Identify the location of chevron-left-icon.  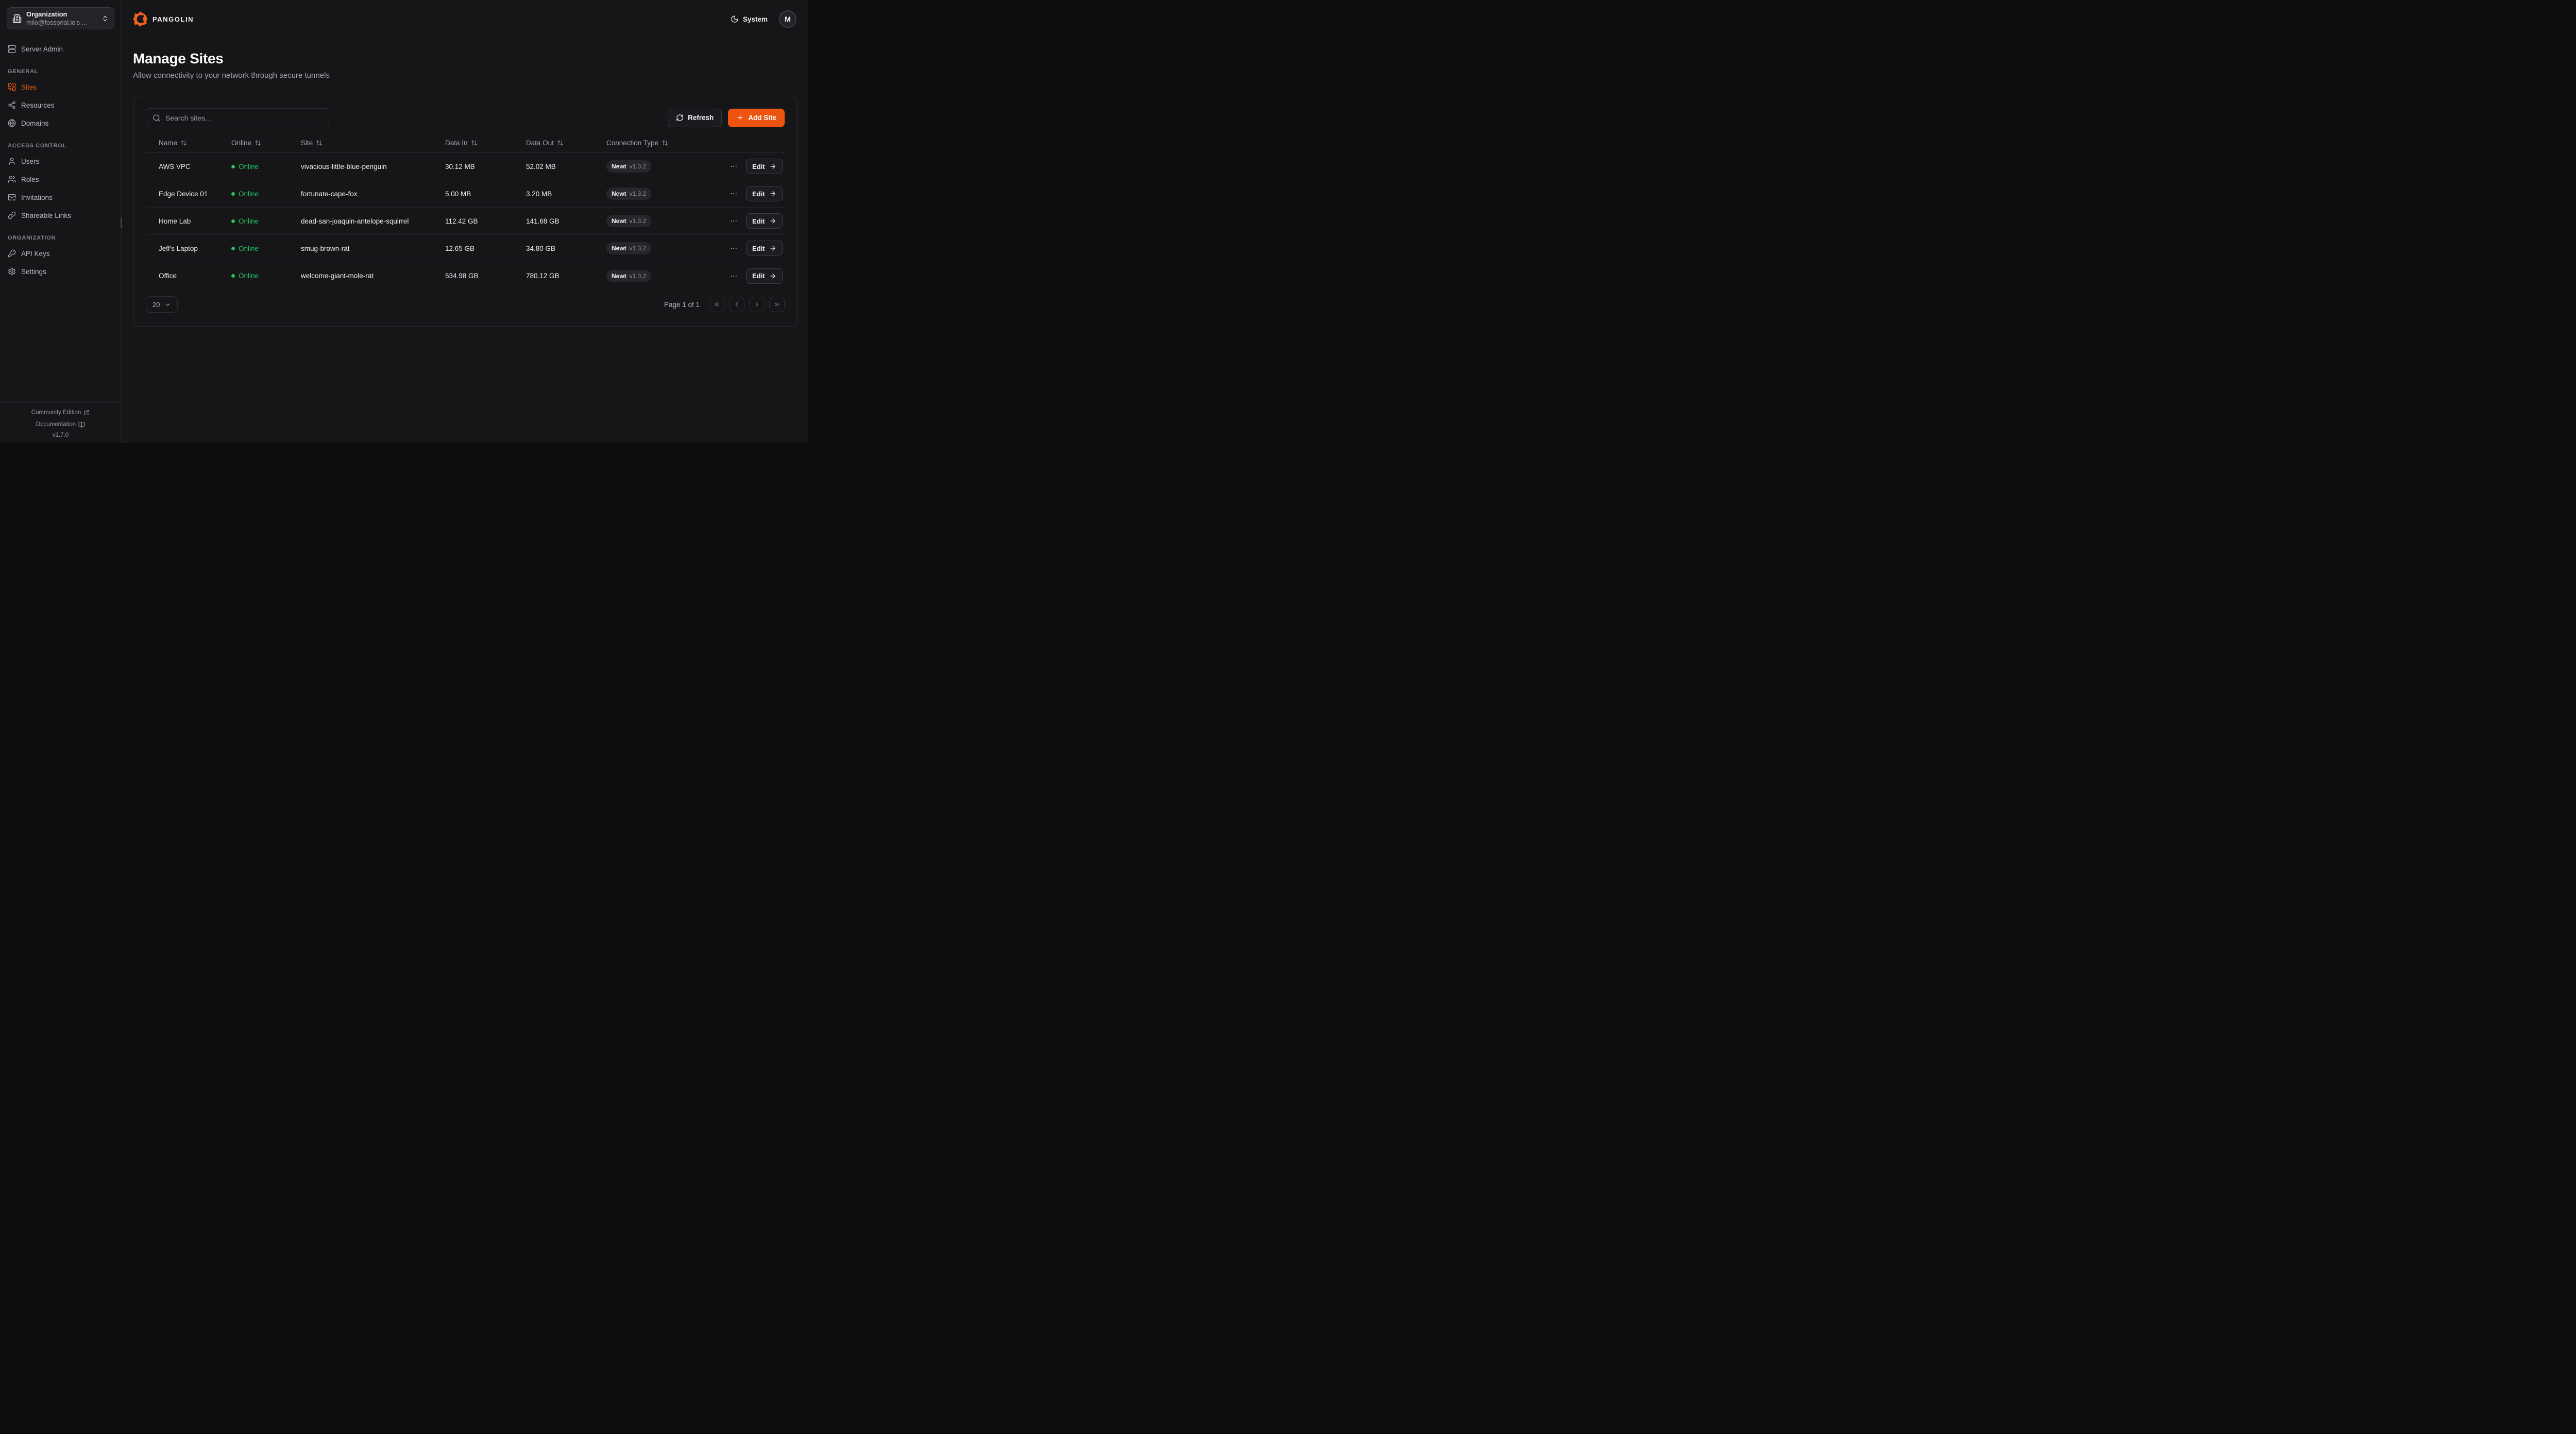
(736, 304).